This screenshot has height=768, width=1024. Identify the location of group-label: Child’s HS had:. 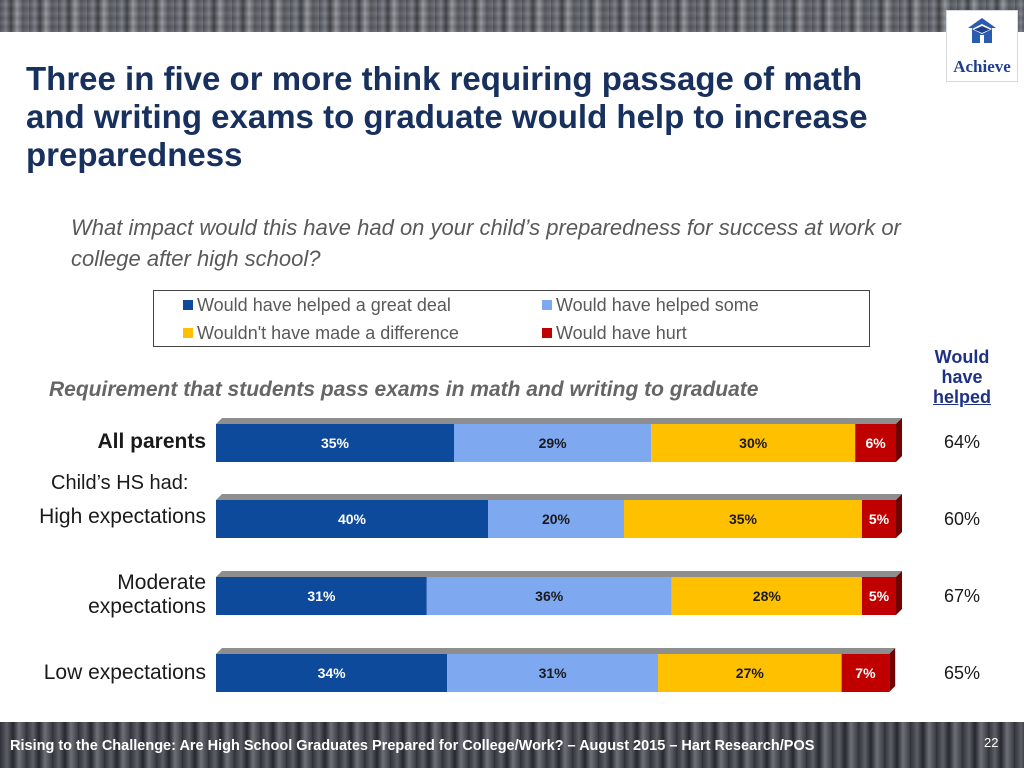
(120, 483).